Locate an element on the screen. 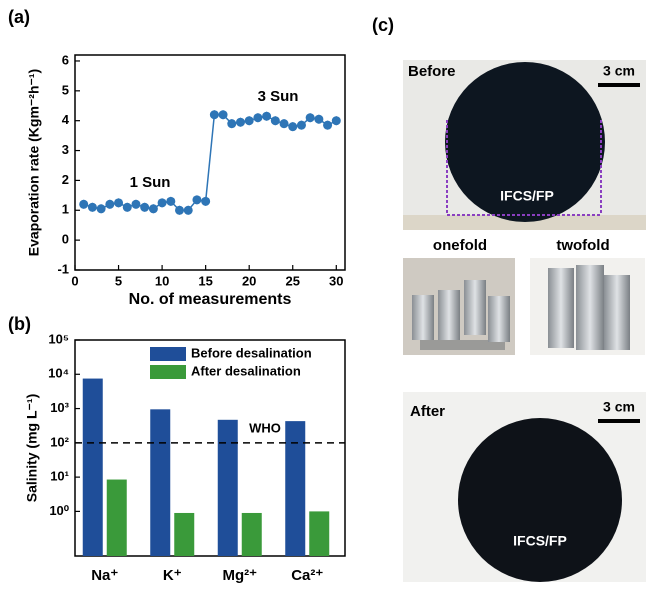  panel-label: (c) is located at coordinates (383, 25).